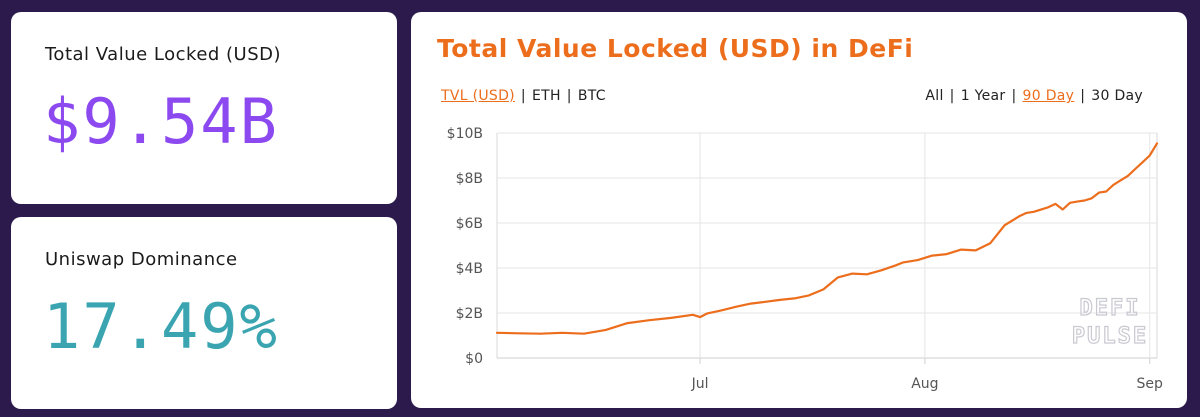 This screenshot has width=1200, height=417. What do you see at coordinates (1110, 336) in the screenshot?
I see `watermark-logo: PULSE` at bounding box center [1110, 336].